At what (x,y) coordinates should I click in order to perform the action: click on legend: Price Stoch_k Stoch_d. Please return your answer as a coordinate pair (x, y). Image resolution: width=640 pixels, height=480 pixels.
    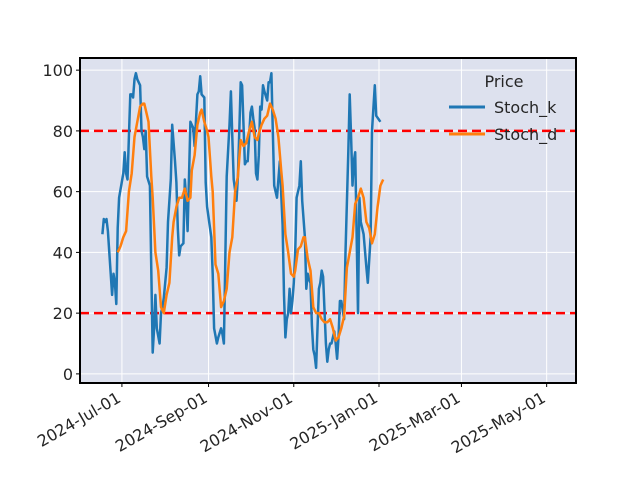
    Looking at the image, I should click on (503, 108).